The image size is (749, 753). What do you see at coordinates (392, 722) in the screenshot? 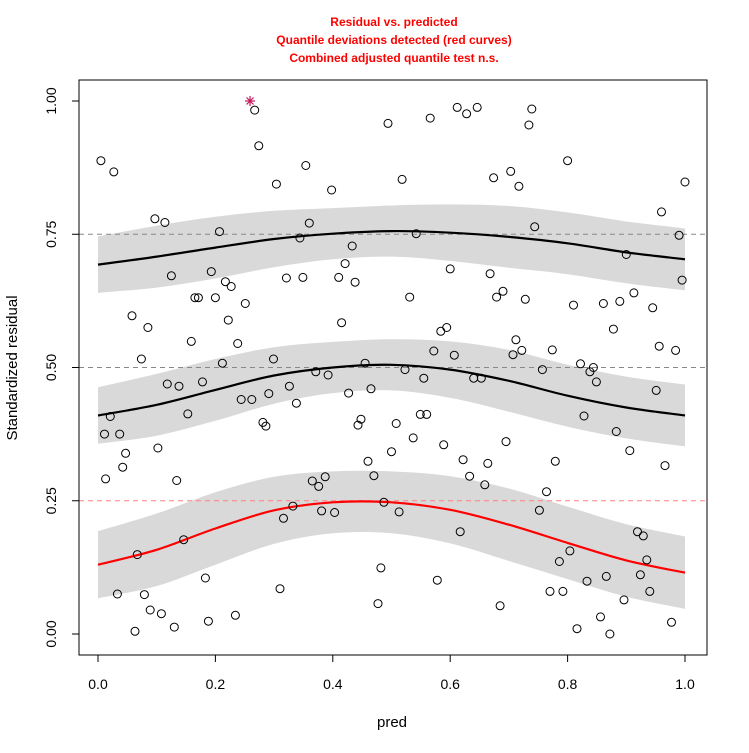
I see `x-axis-label: pred` at bounding box center [392, 722].